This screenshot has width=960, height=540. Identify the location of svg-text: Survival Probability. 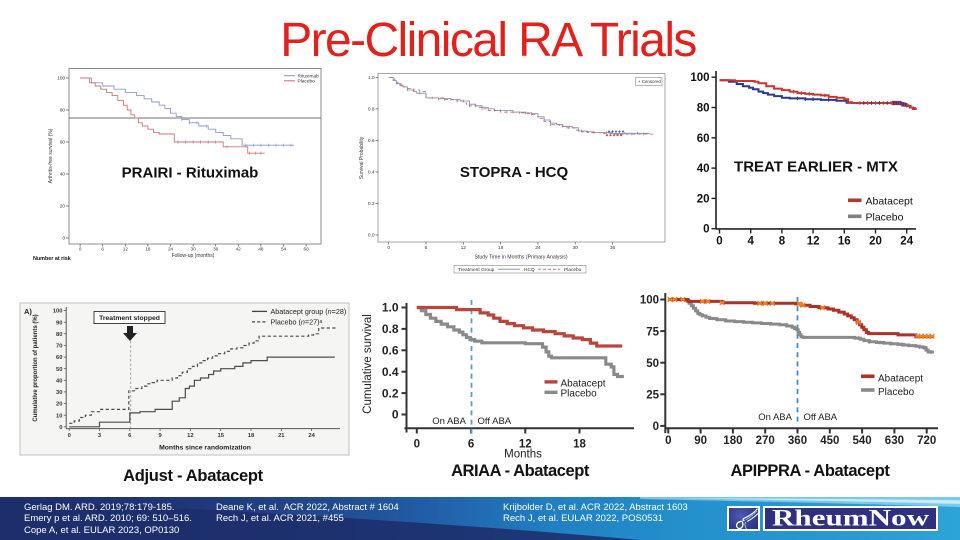
(362, 157).